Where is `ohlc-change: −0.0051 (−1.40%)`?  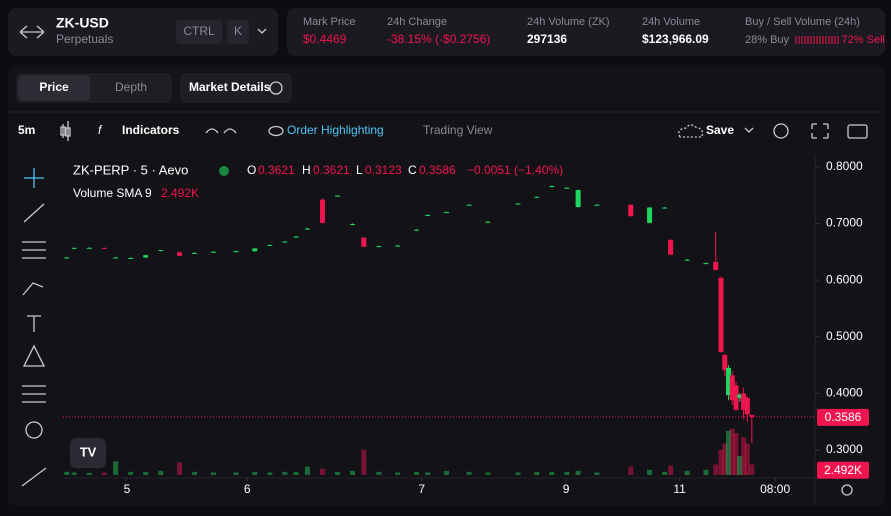
ohlc-change: −0.0051 (−1.40%) is located at coordinates (515, 170).